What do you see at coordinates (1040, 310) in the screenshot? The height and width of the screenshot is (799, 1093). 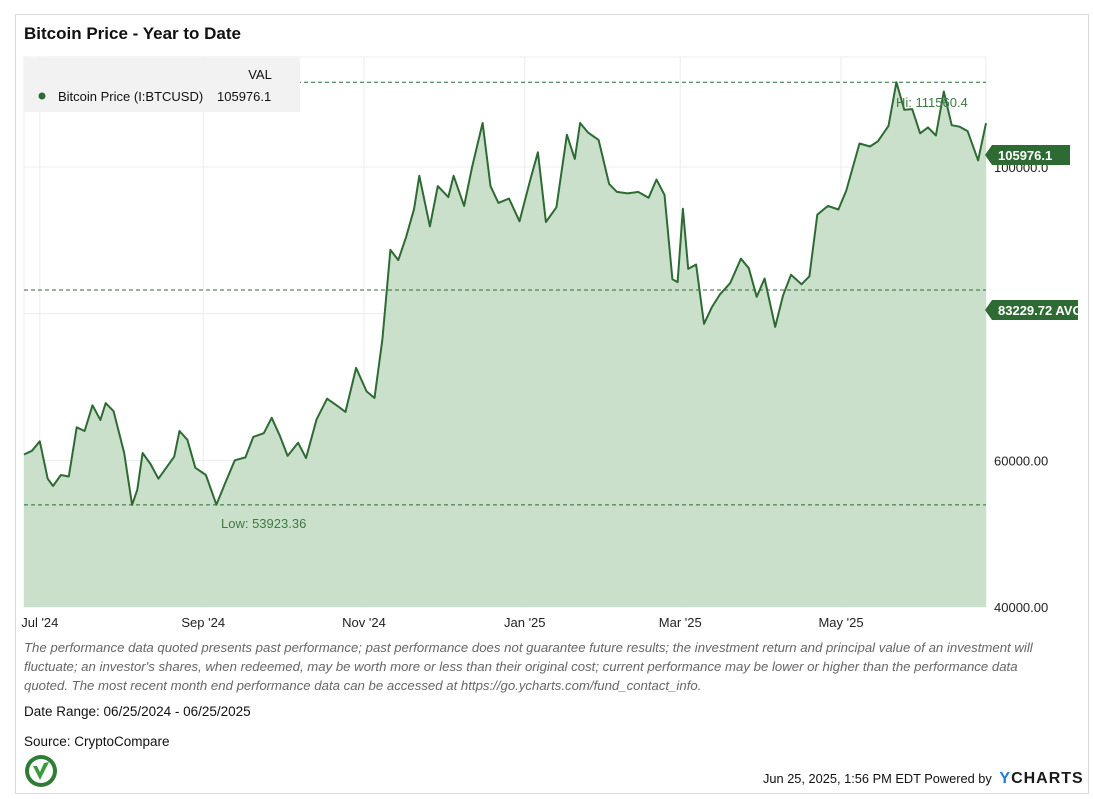 I see `average-value-text: 83229.72 AVG` at bounding box center [1040, 310].